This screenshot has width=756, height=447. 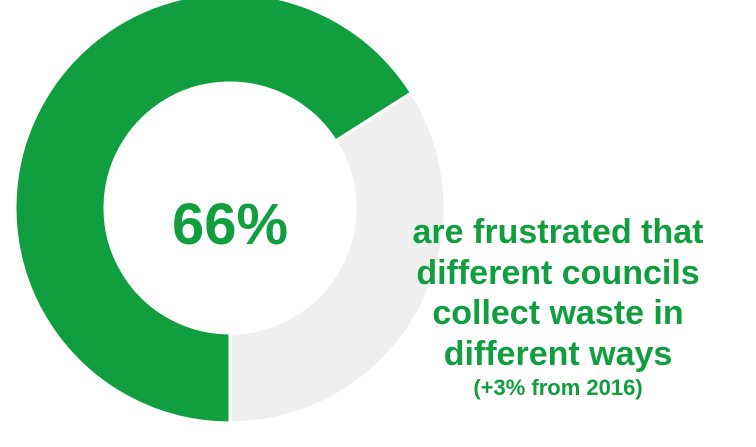 What do you see at coordinates (558, 387) in the screenshot?
I see `caption-sub-text: (+3% from 2016)` at bounding box center [558, 387].